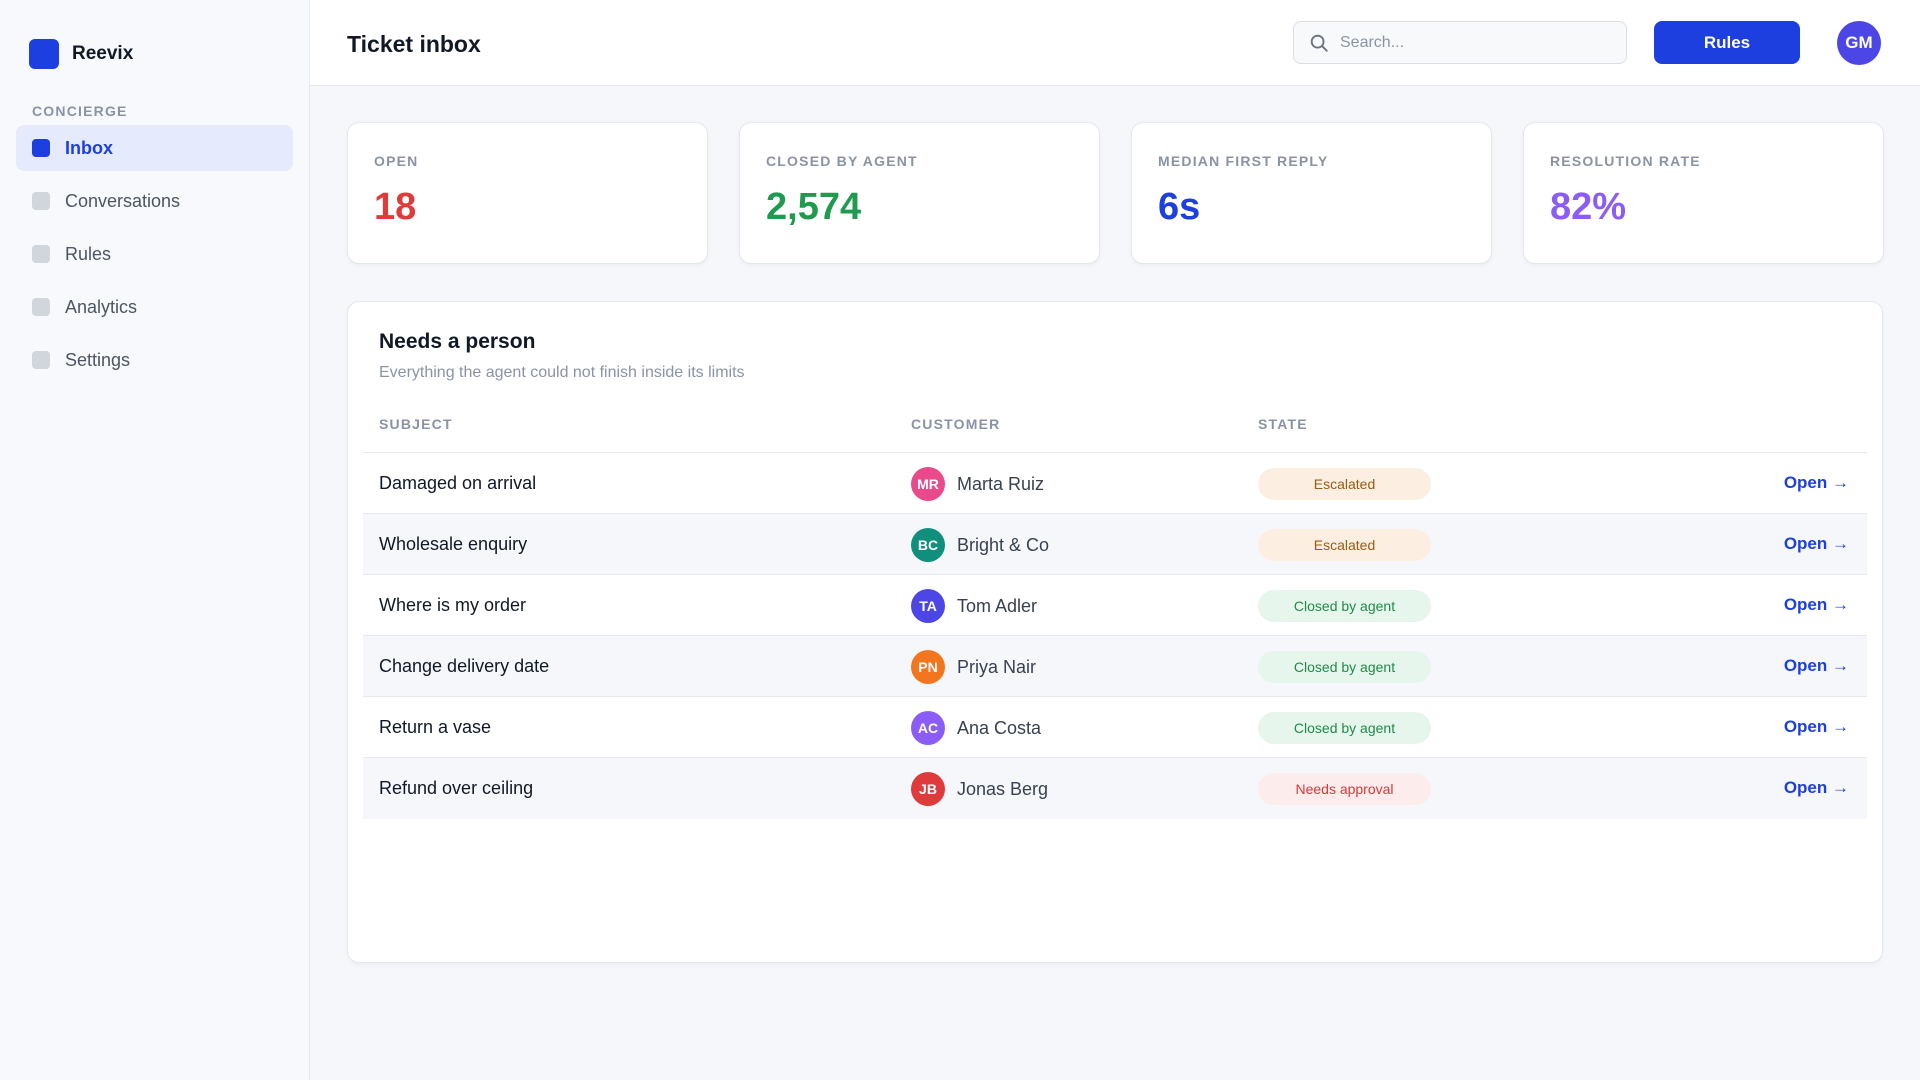 This screenshot has width=1920, height=1080. Describe the element at coordinates (1727, 42) in the screenshot. I see `rules-button: Rules` at that location.